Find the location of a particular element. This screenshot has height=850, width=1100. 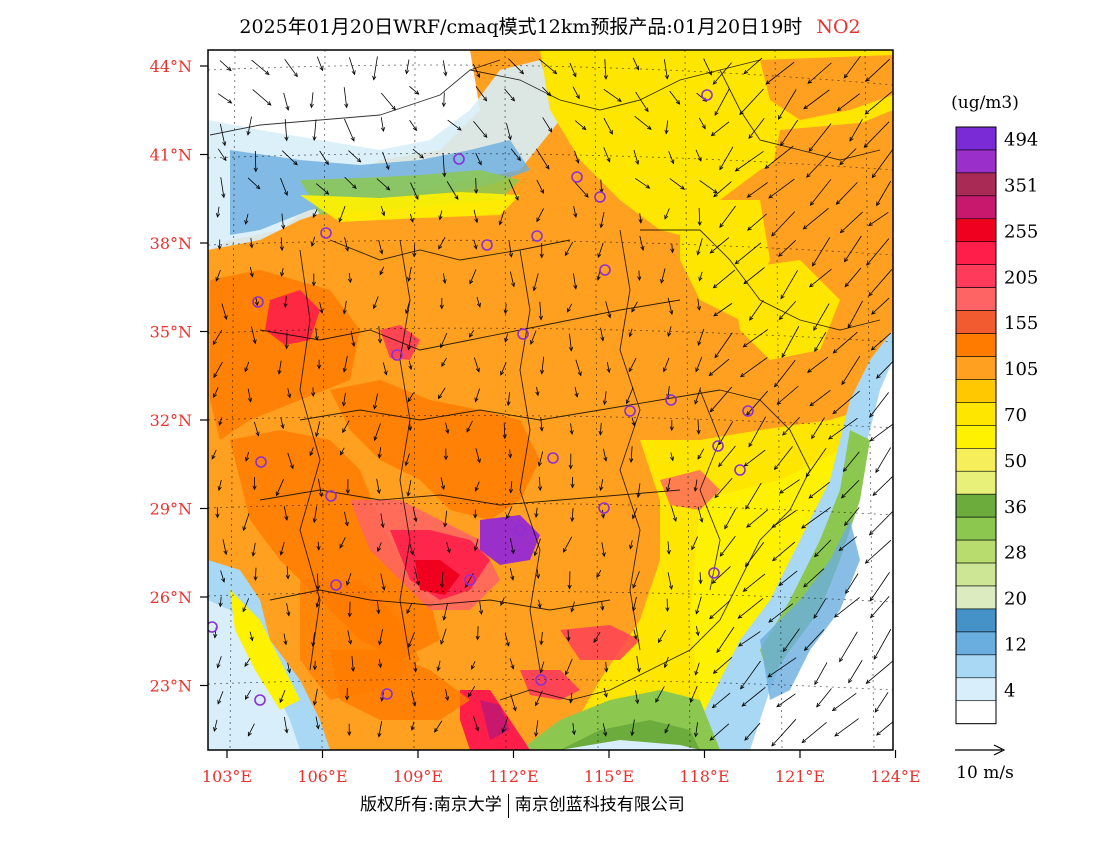

lat-label: 41°N is located at coordinates (171, 155).